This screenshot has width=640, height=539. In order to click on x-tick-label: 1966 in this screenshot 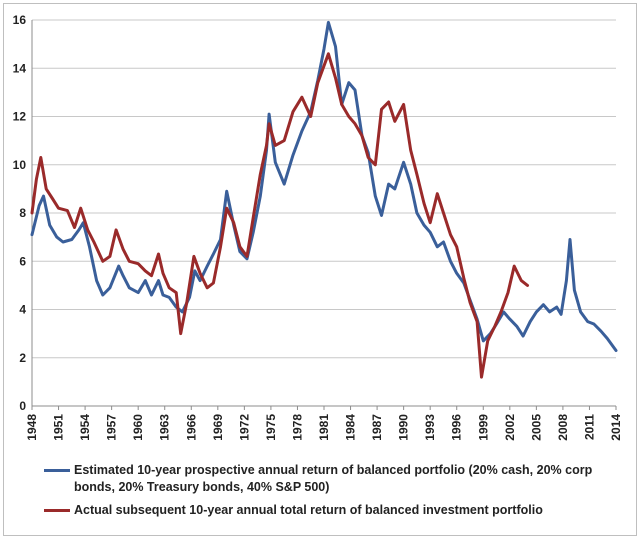, I will do `click(191, 427)`.